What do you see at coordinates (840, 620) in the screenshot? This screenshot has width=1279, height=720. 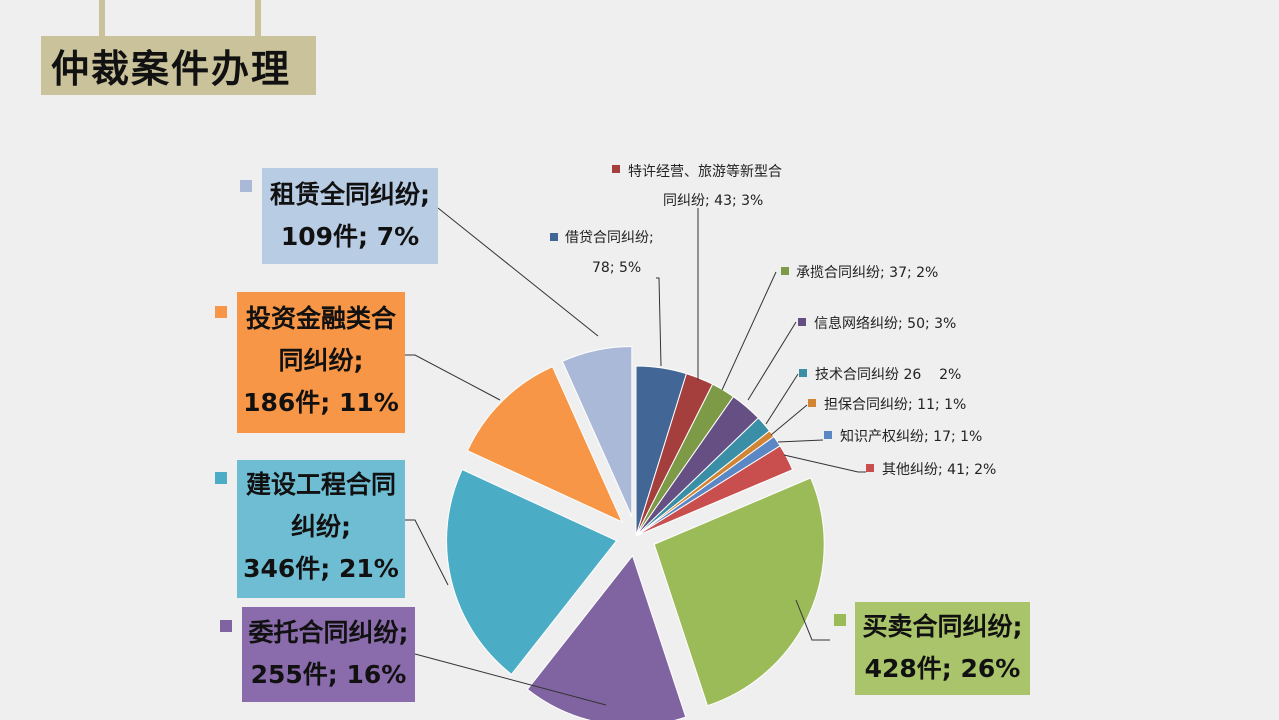 I see `legend-swatch-sales` at bounding box center [840, 620].